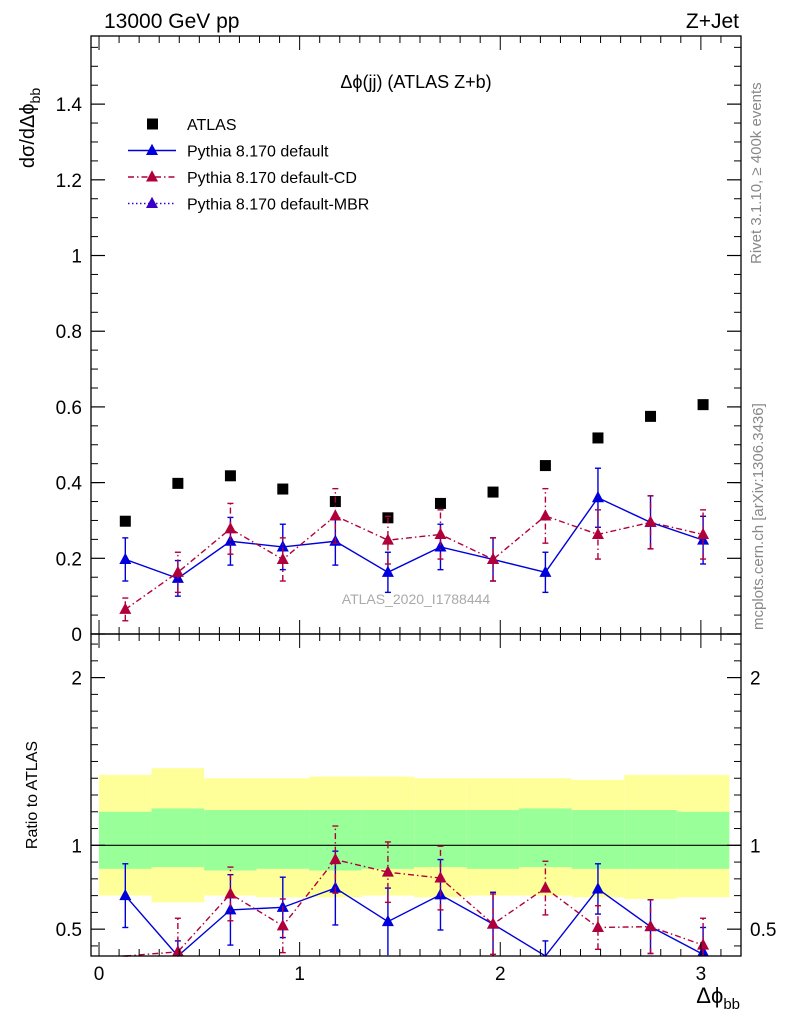  What do you see at coordinates (69, 930) in the screenshot?
I see `ratio-ytick-label-left: 0.5` at bounding box center [69, 930].